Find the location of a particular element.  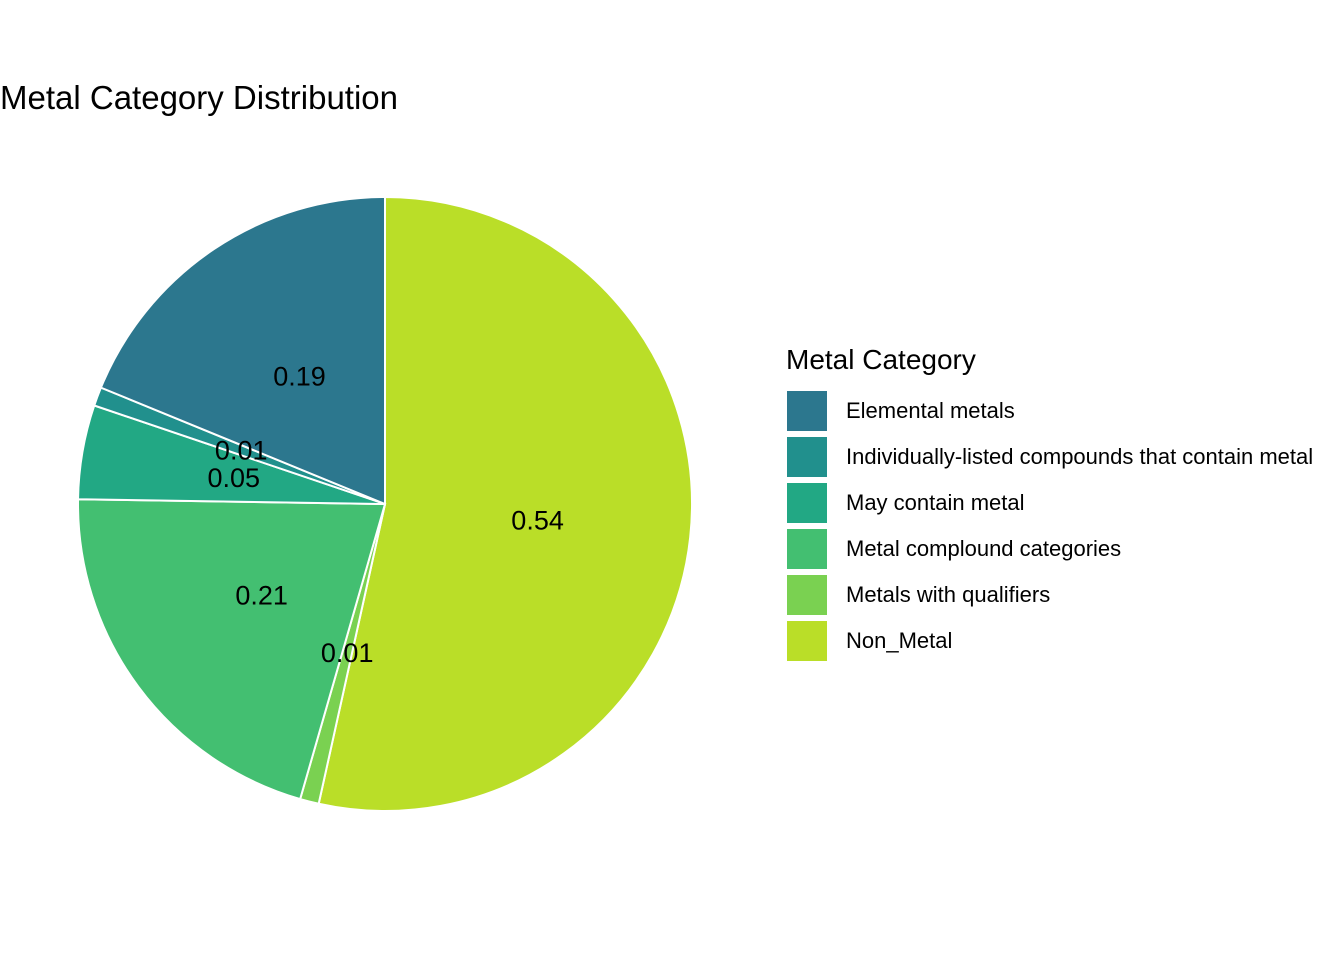

pie-labels: 0.540.010.210.050.010.19 is located at coordinates (385, 515).